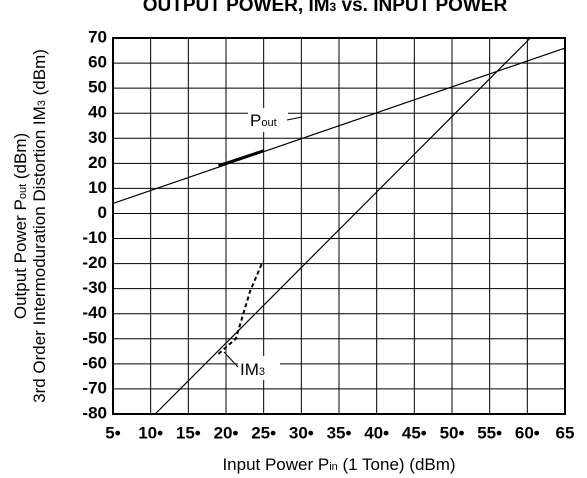 The width and height of the screenshot is (587, 478). What do you see at coordinates (20, 259) in the screenshot?
I see `label-part: Output Power P` at bounding box center [20, 259].